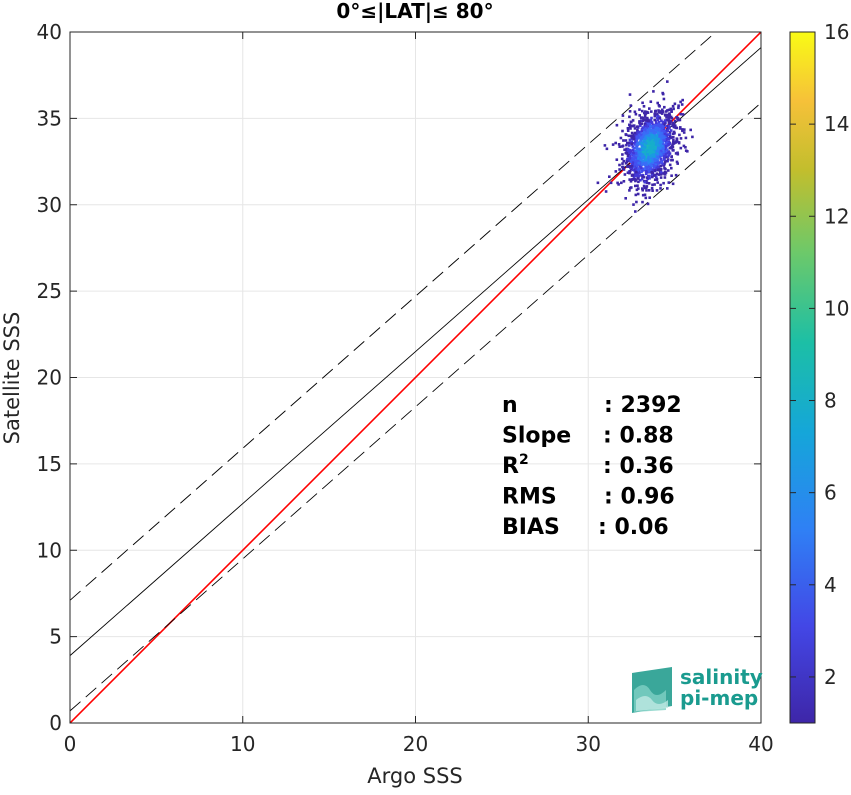 Image resolution: width=851 pixels, height=795 pixels. Describe the element at coordinates (414, 776) in the screenshot. I see `x-axis-label: Argo SSS` at that location.